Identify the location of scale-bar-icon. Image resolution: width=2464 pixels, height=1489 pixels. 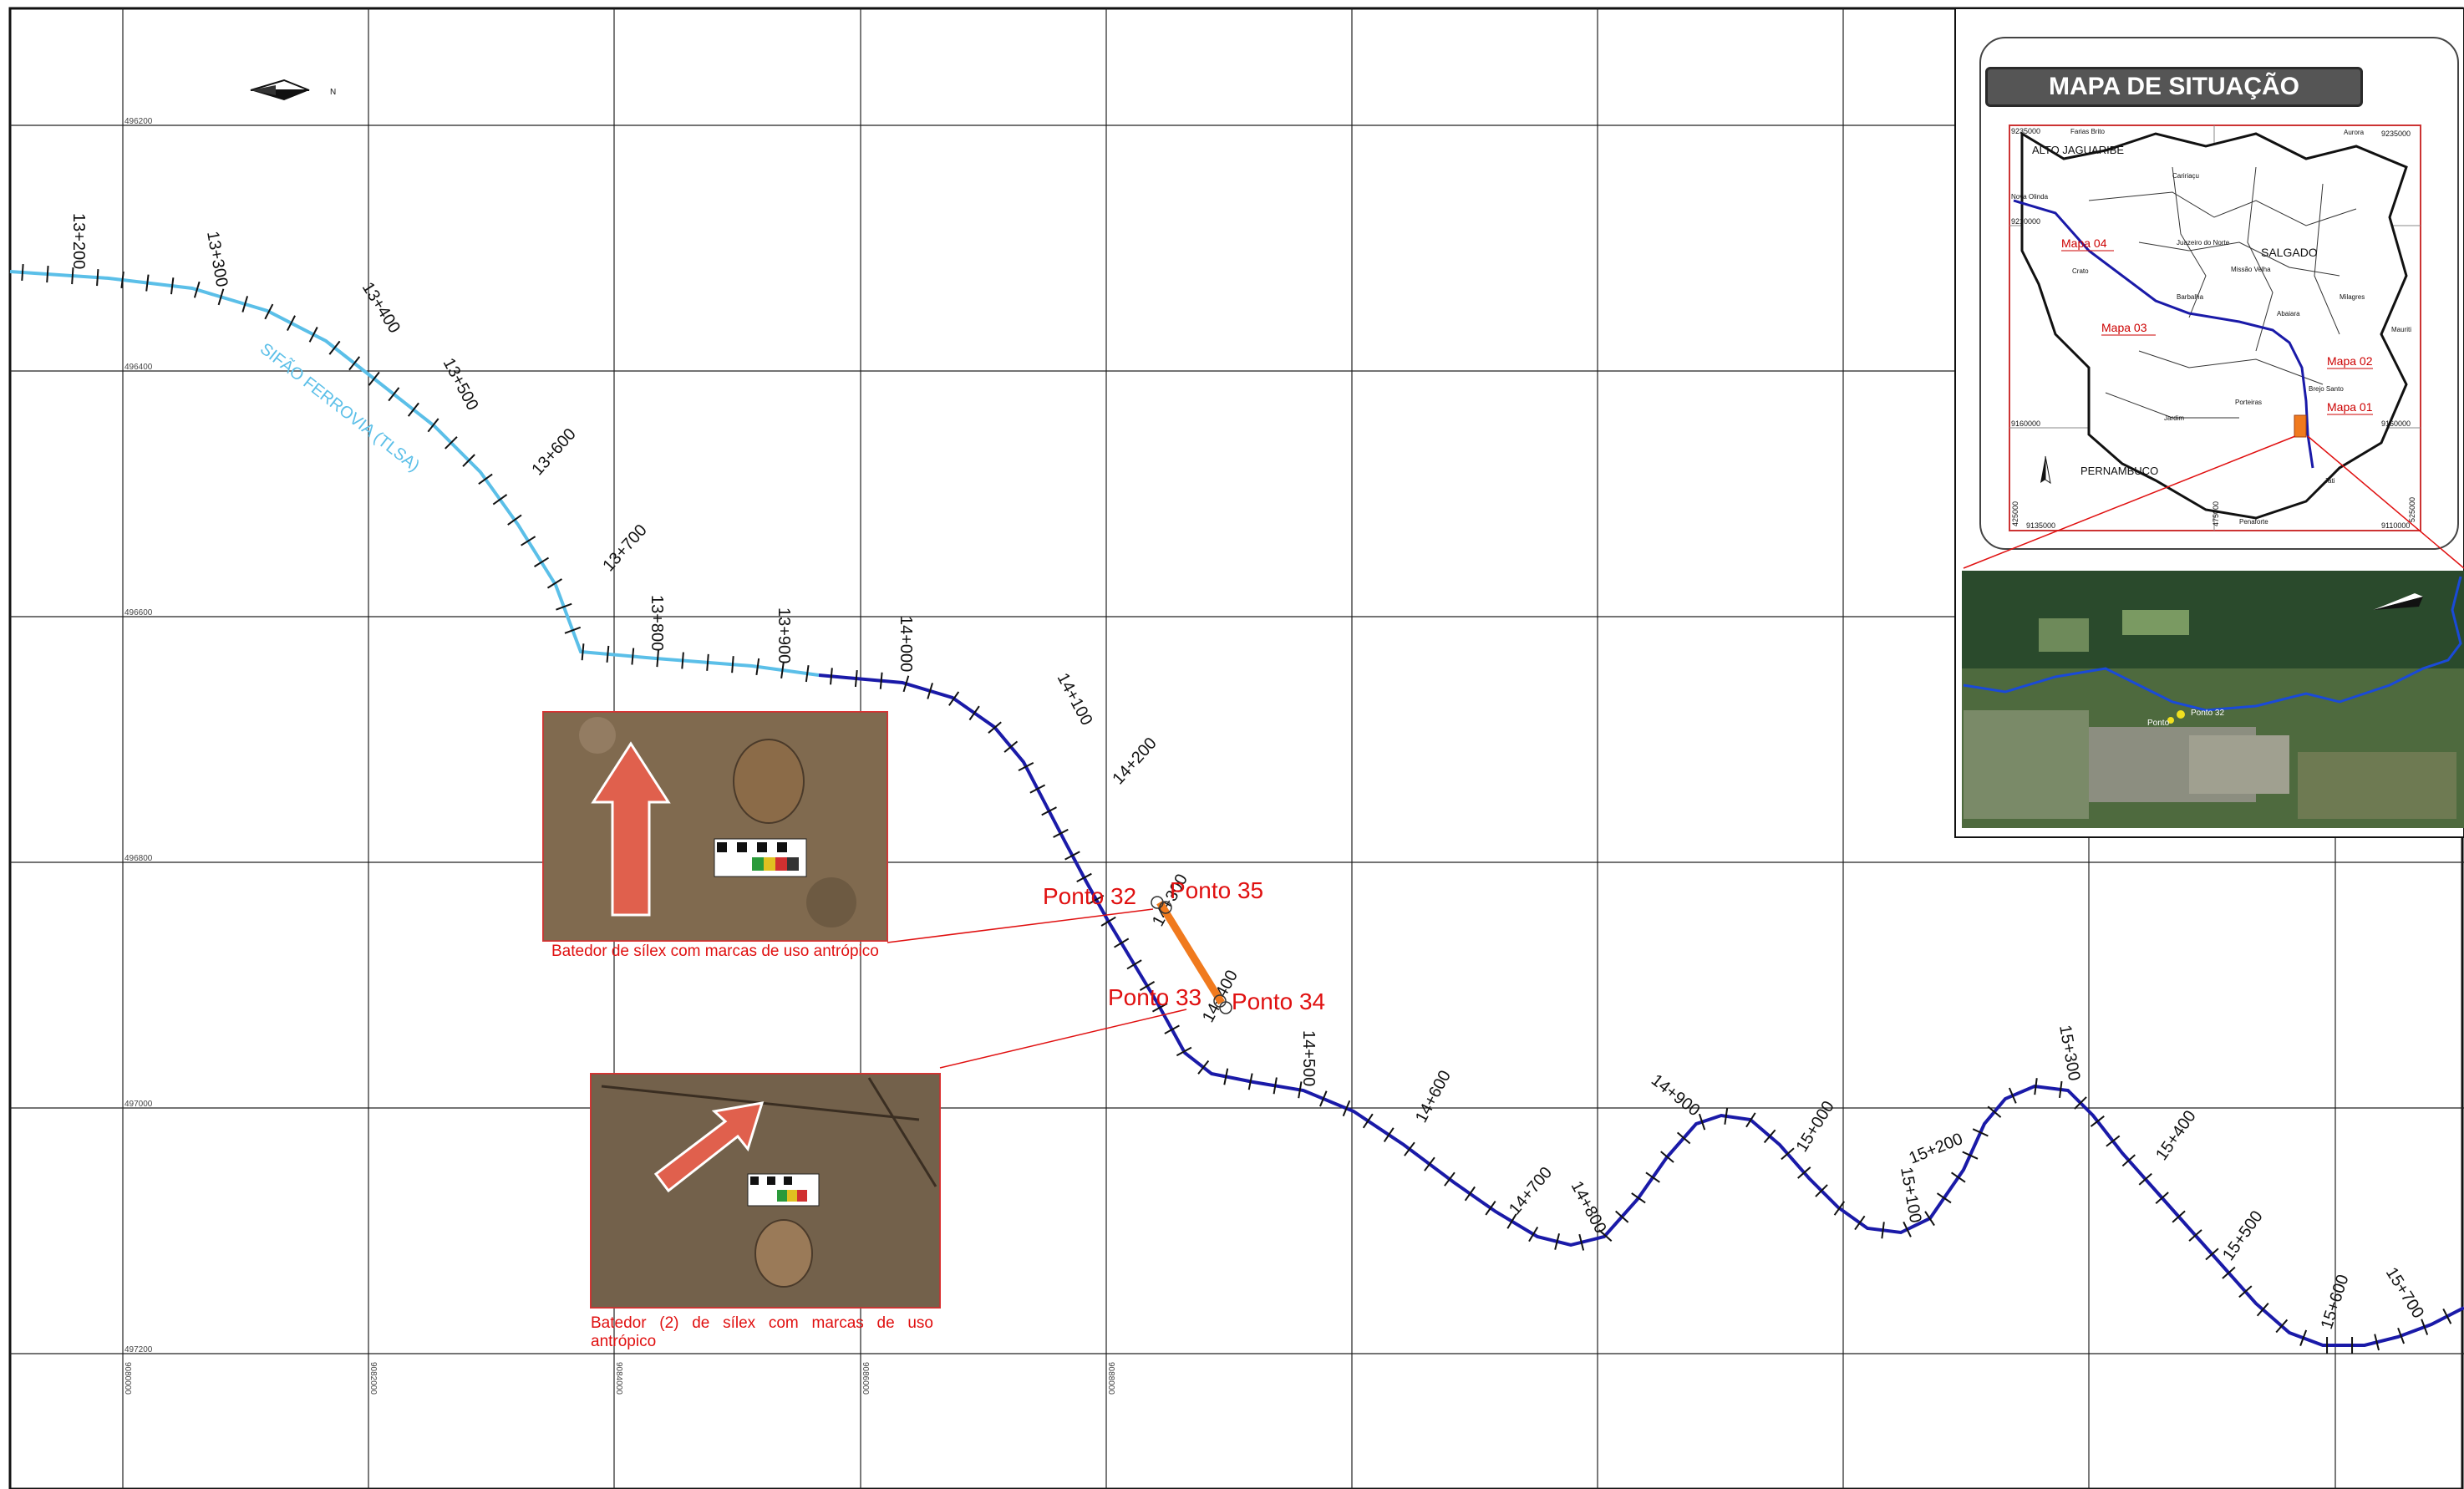
(760, 857).